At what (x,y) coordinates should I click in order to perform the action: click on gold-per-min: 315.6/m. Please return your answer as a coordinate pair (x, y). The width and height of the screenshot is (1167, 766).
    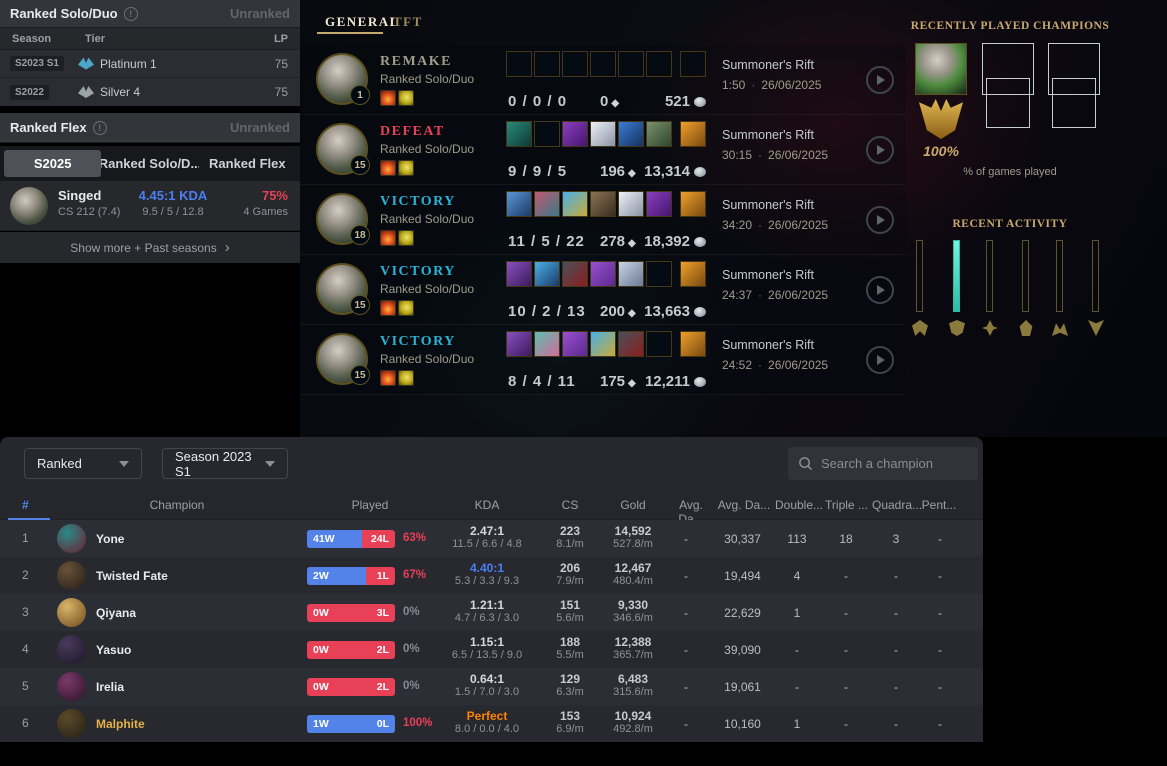
    Looking at the image, I should click on (633, 692).